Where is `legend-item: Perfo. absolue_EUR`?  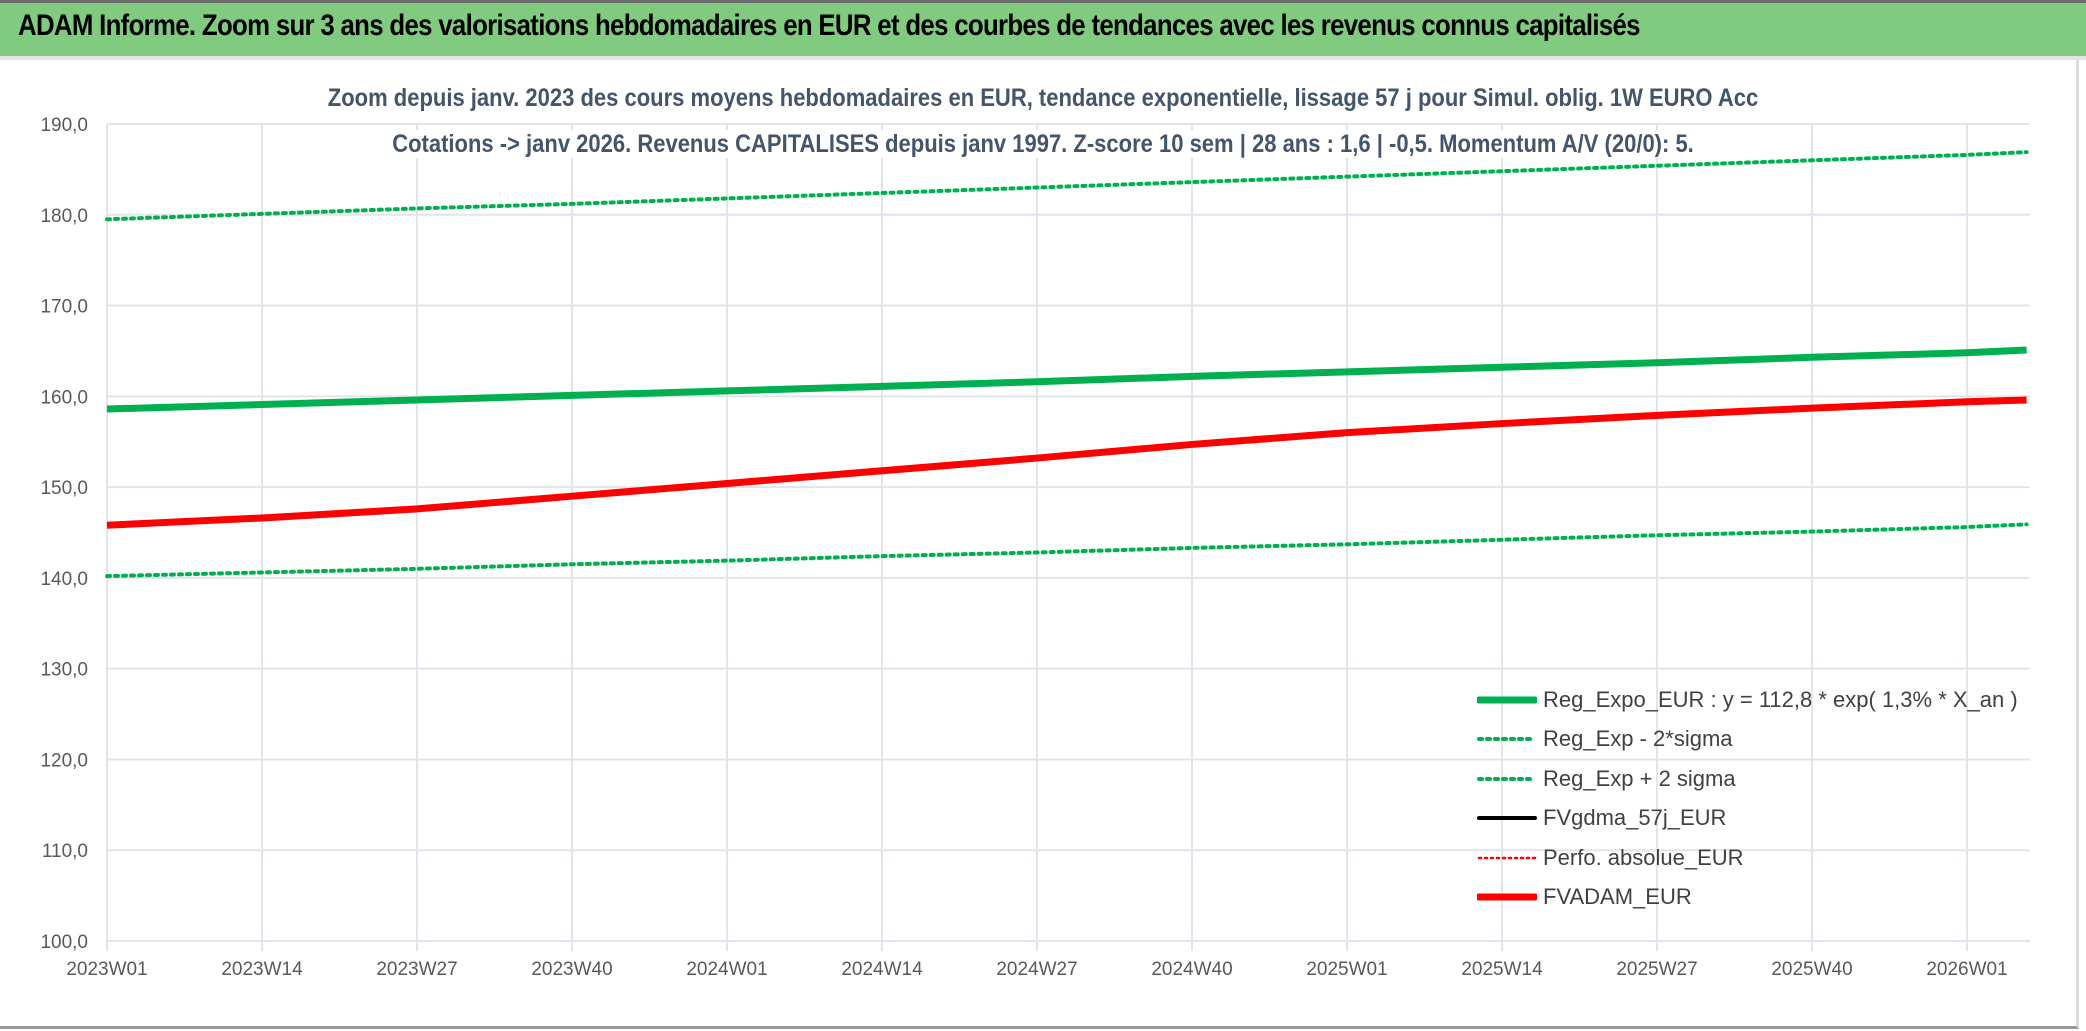 legend-item: Perfo. absolue_EUR is located at coordinates (1747, 858).